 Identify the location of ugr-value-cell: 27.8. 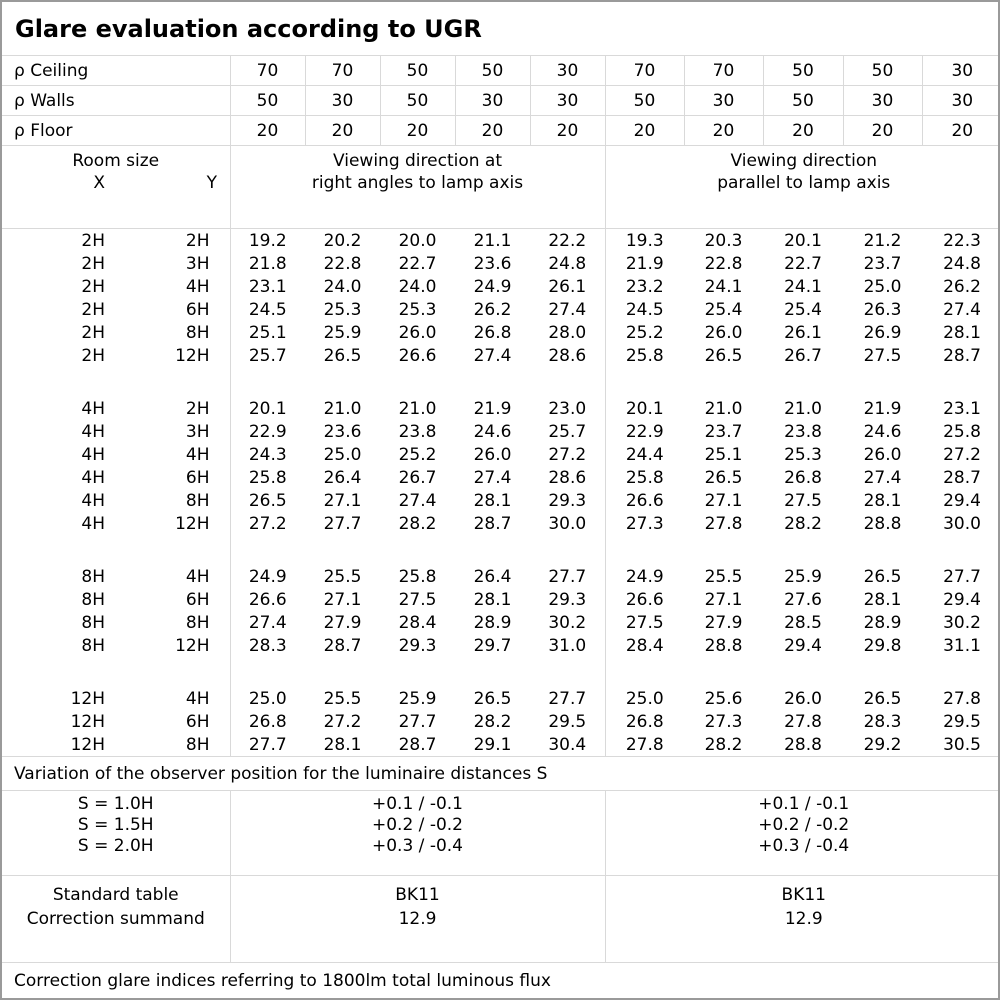
(962, 698).